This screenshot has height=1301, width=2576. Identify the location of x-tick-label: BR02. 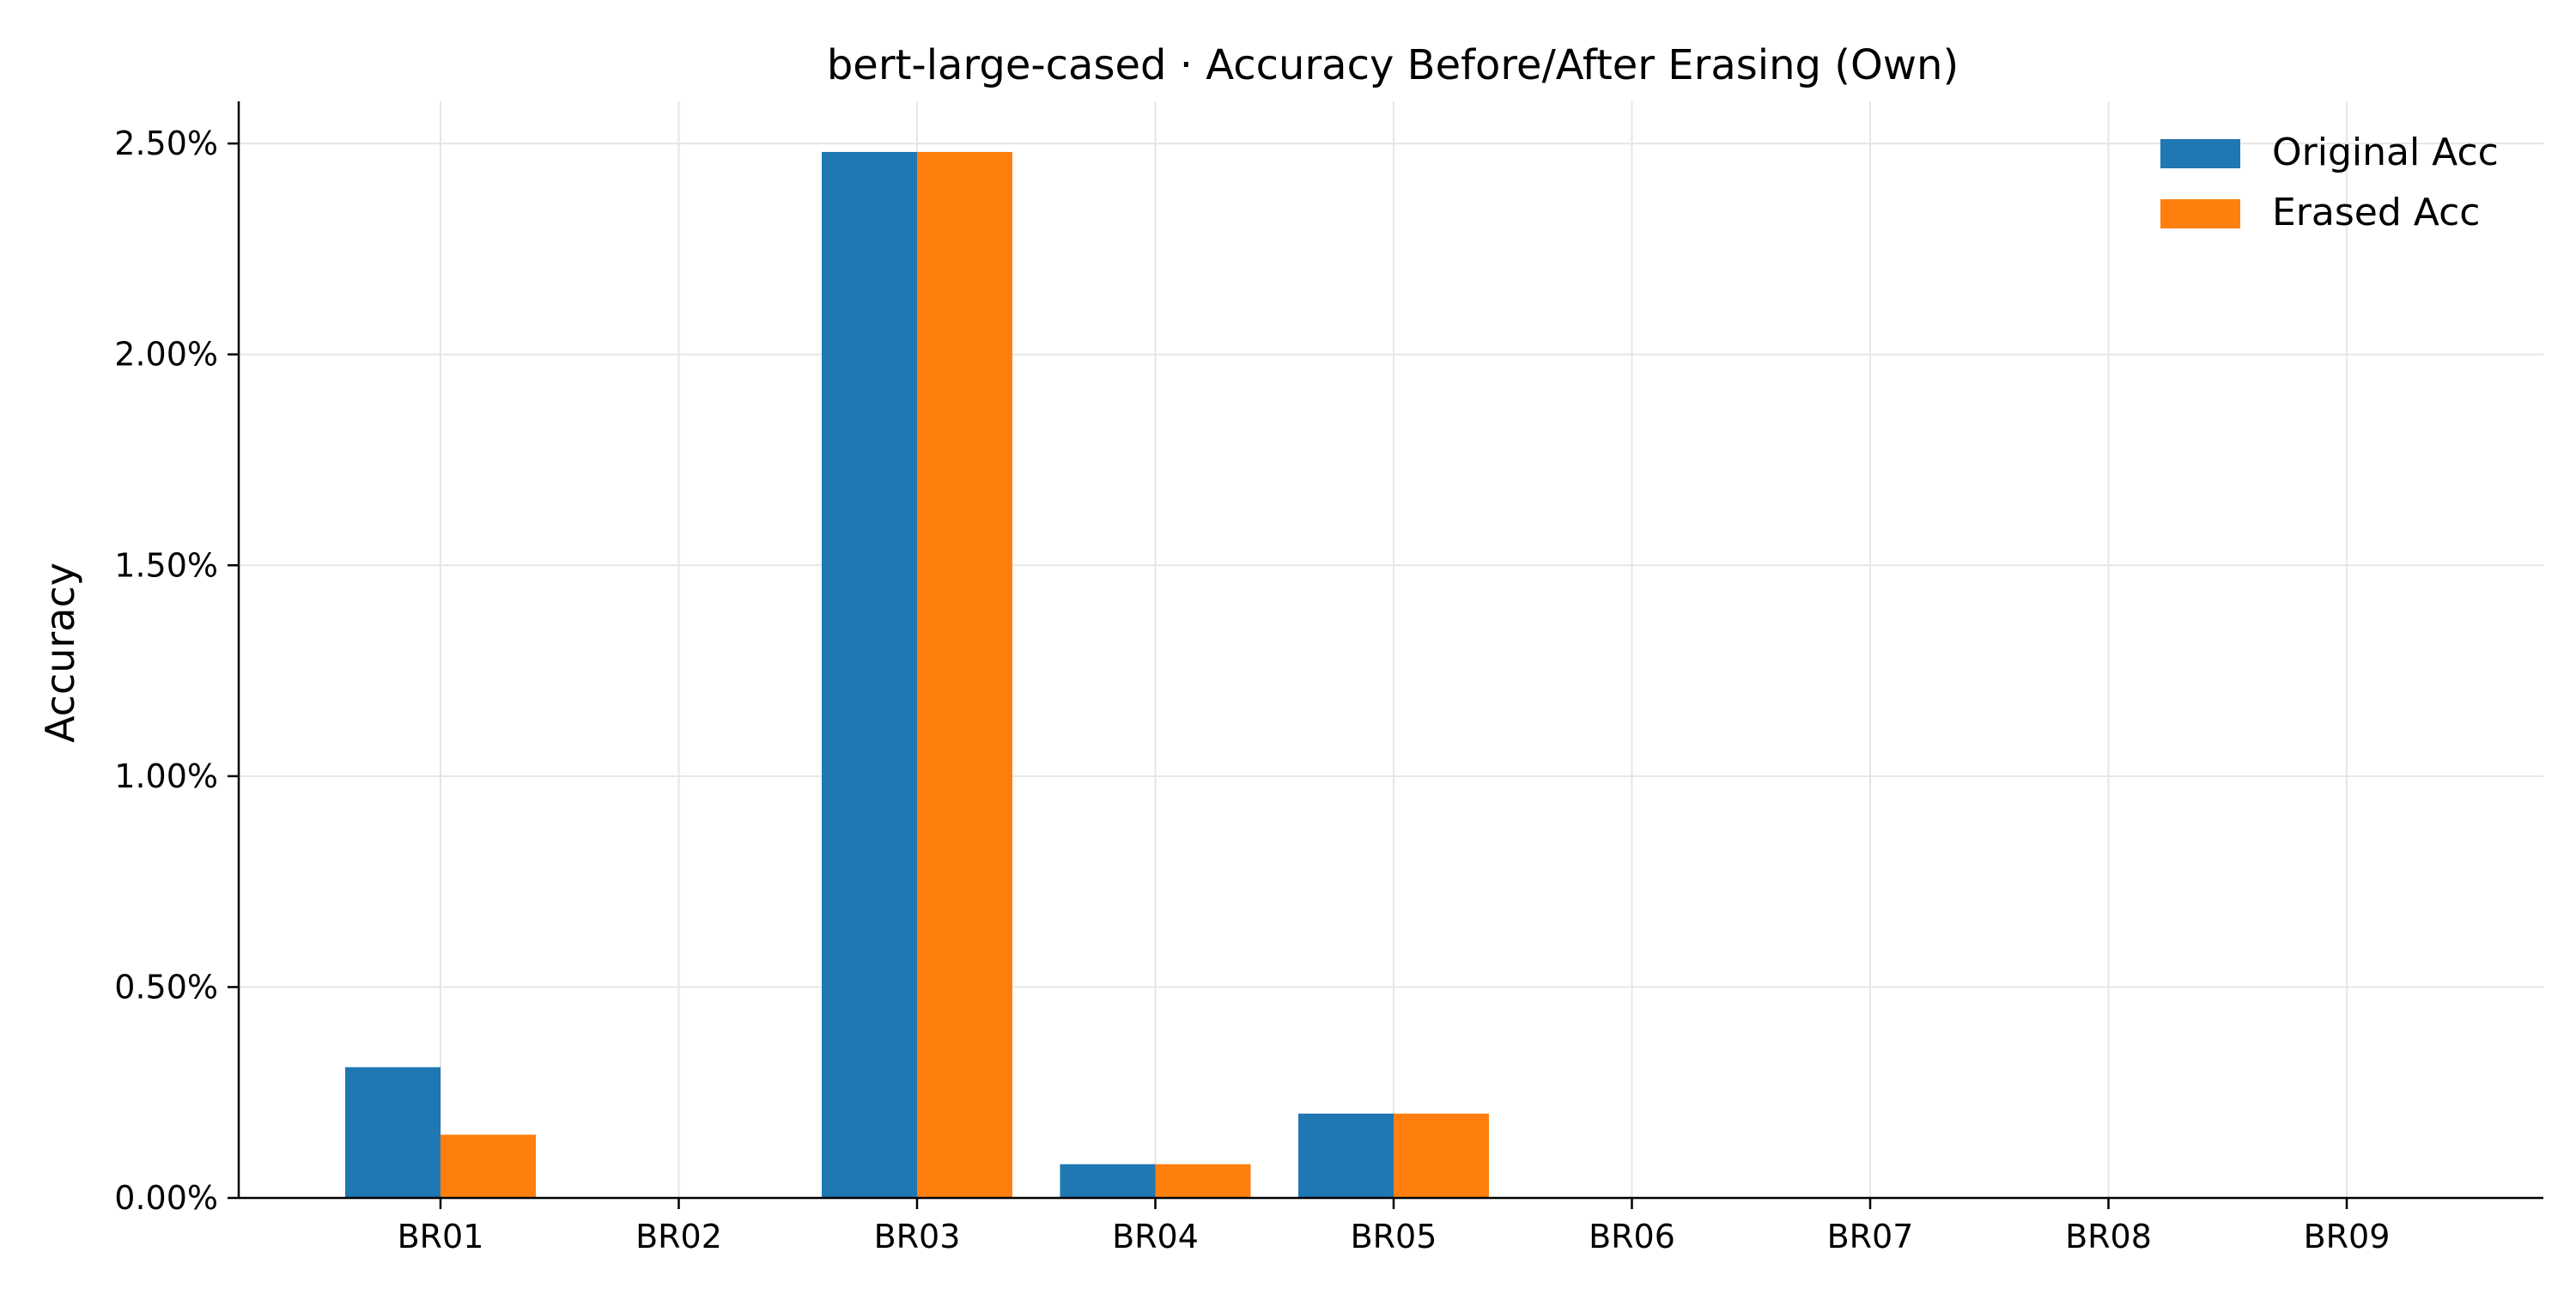
(678, 1236).